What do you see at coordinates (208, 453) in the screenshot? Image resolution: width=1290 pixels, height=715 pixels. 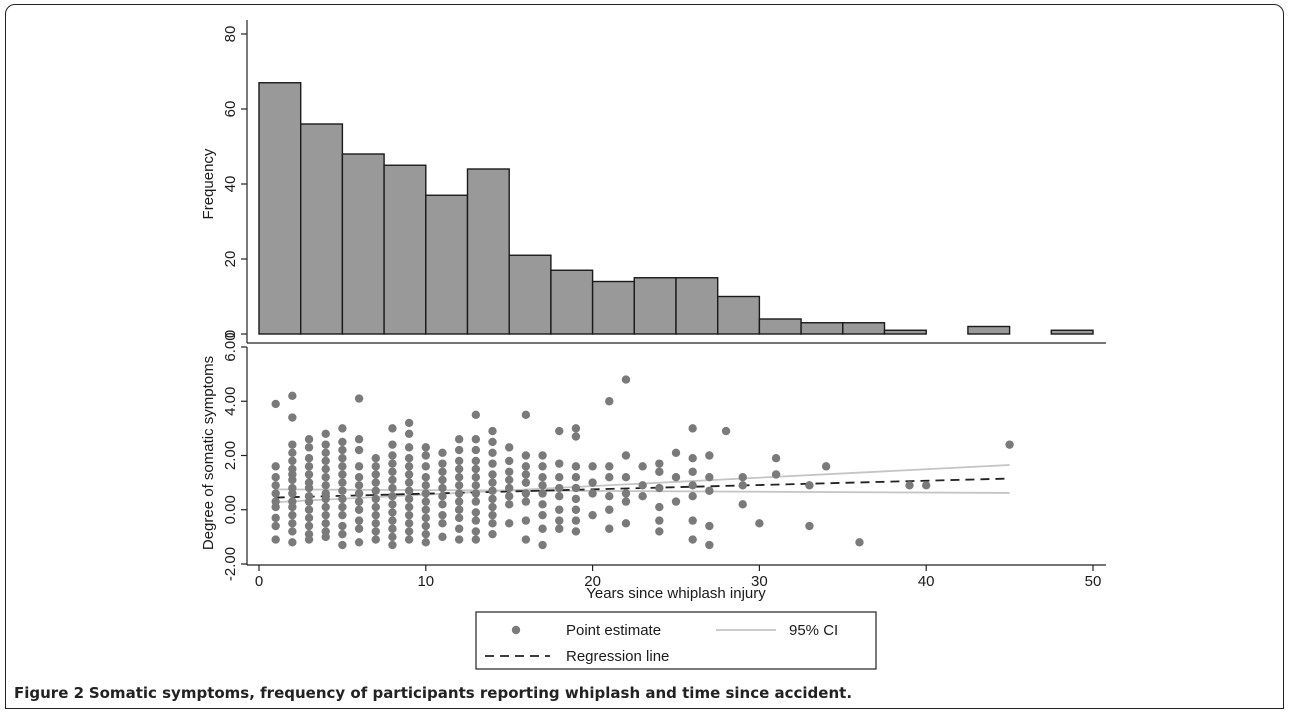 I see `scatter-y-axis-title: Degree of somatic symptoms` at bounding box center [208, 453].